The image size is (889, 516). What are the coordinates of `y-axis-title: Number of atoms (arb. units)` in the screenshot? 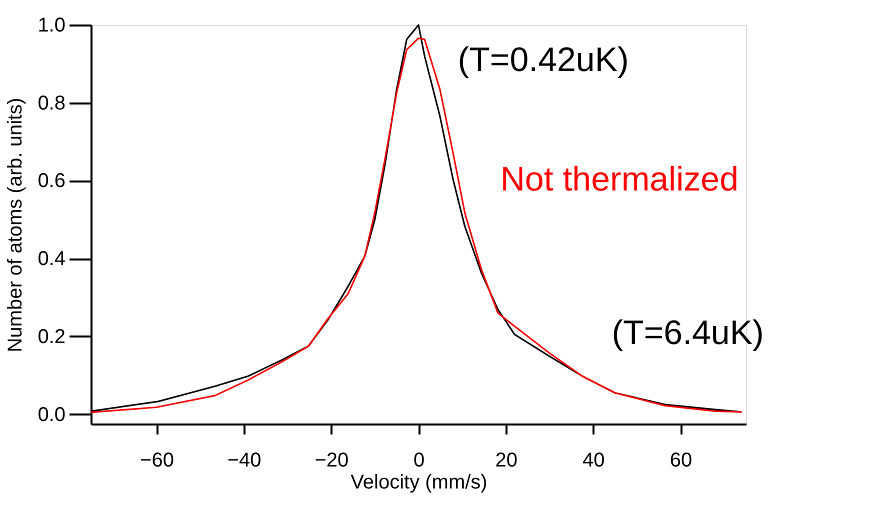 It's located at (15, 225).